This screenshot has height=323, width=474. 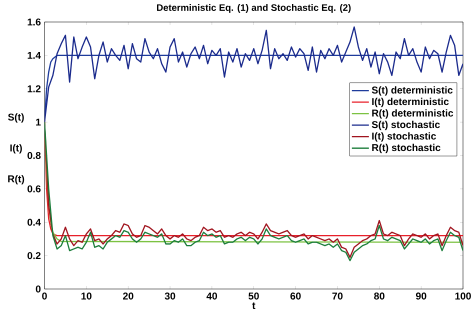 I want to click on y-tick-label: 1, so click(x=38, y=122).